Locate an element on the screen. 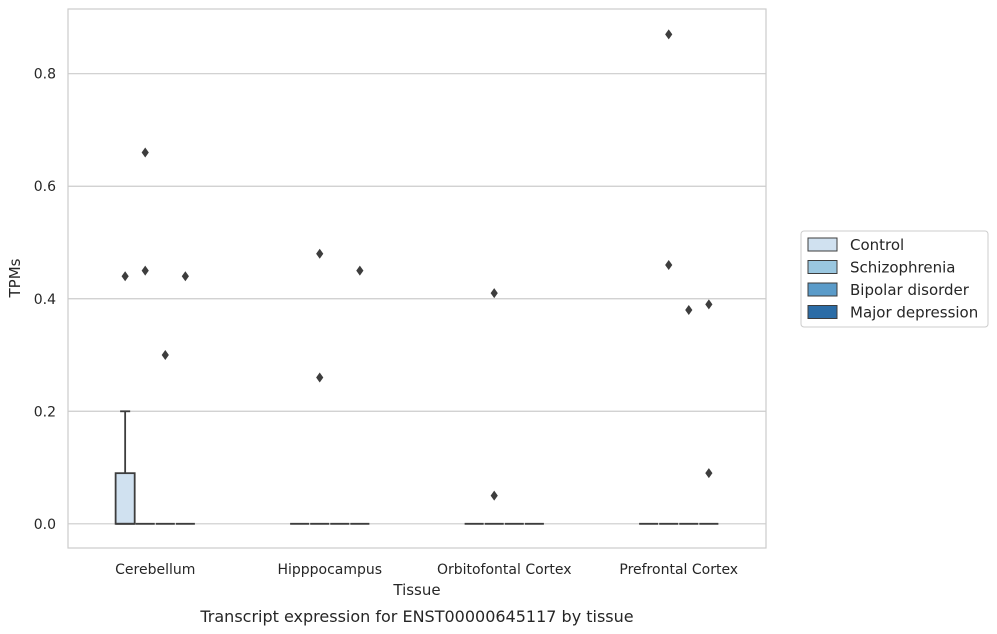  box-body is located at coordinates (125, 498).